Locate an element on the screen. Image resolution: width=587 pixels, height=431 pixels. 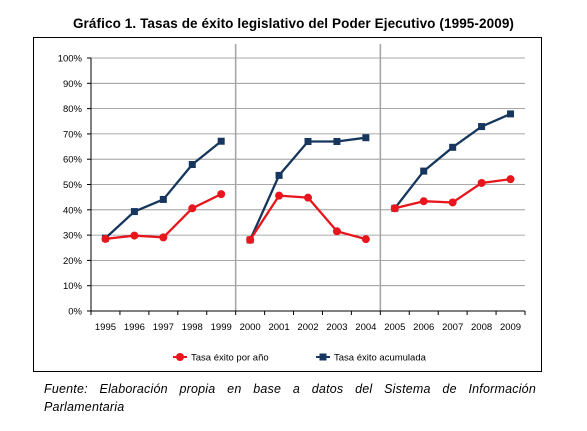
x-tick-label: 1998 is located at coordinates (192, 327).